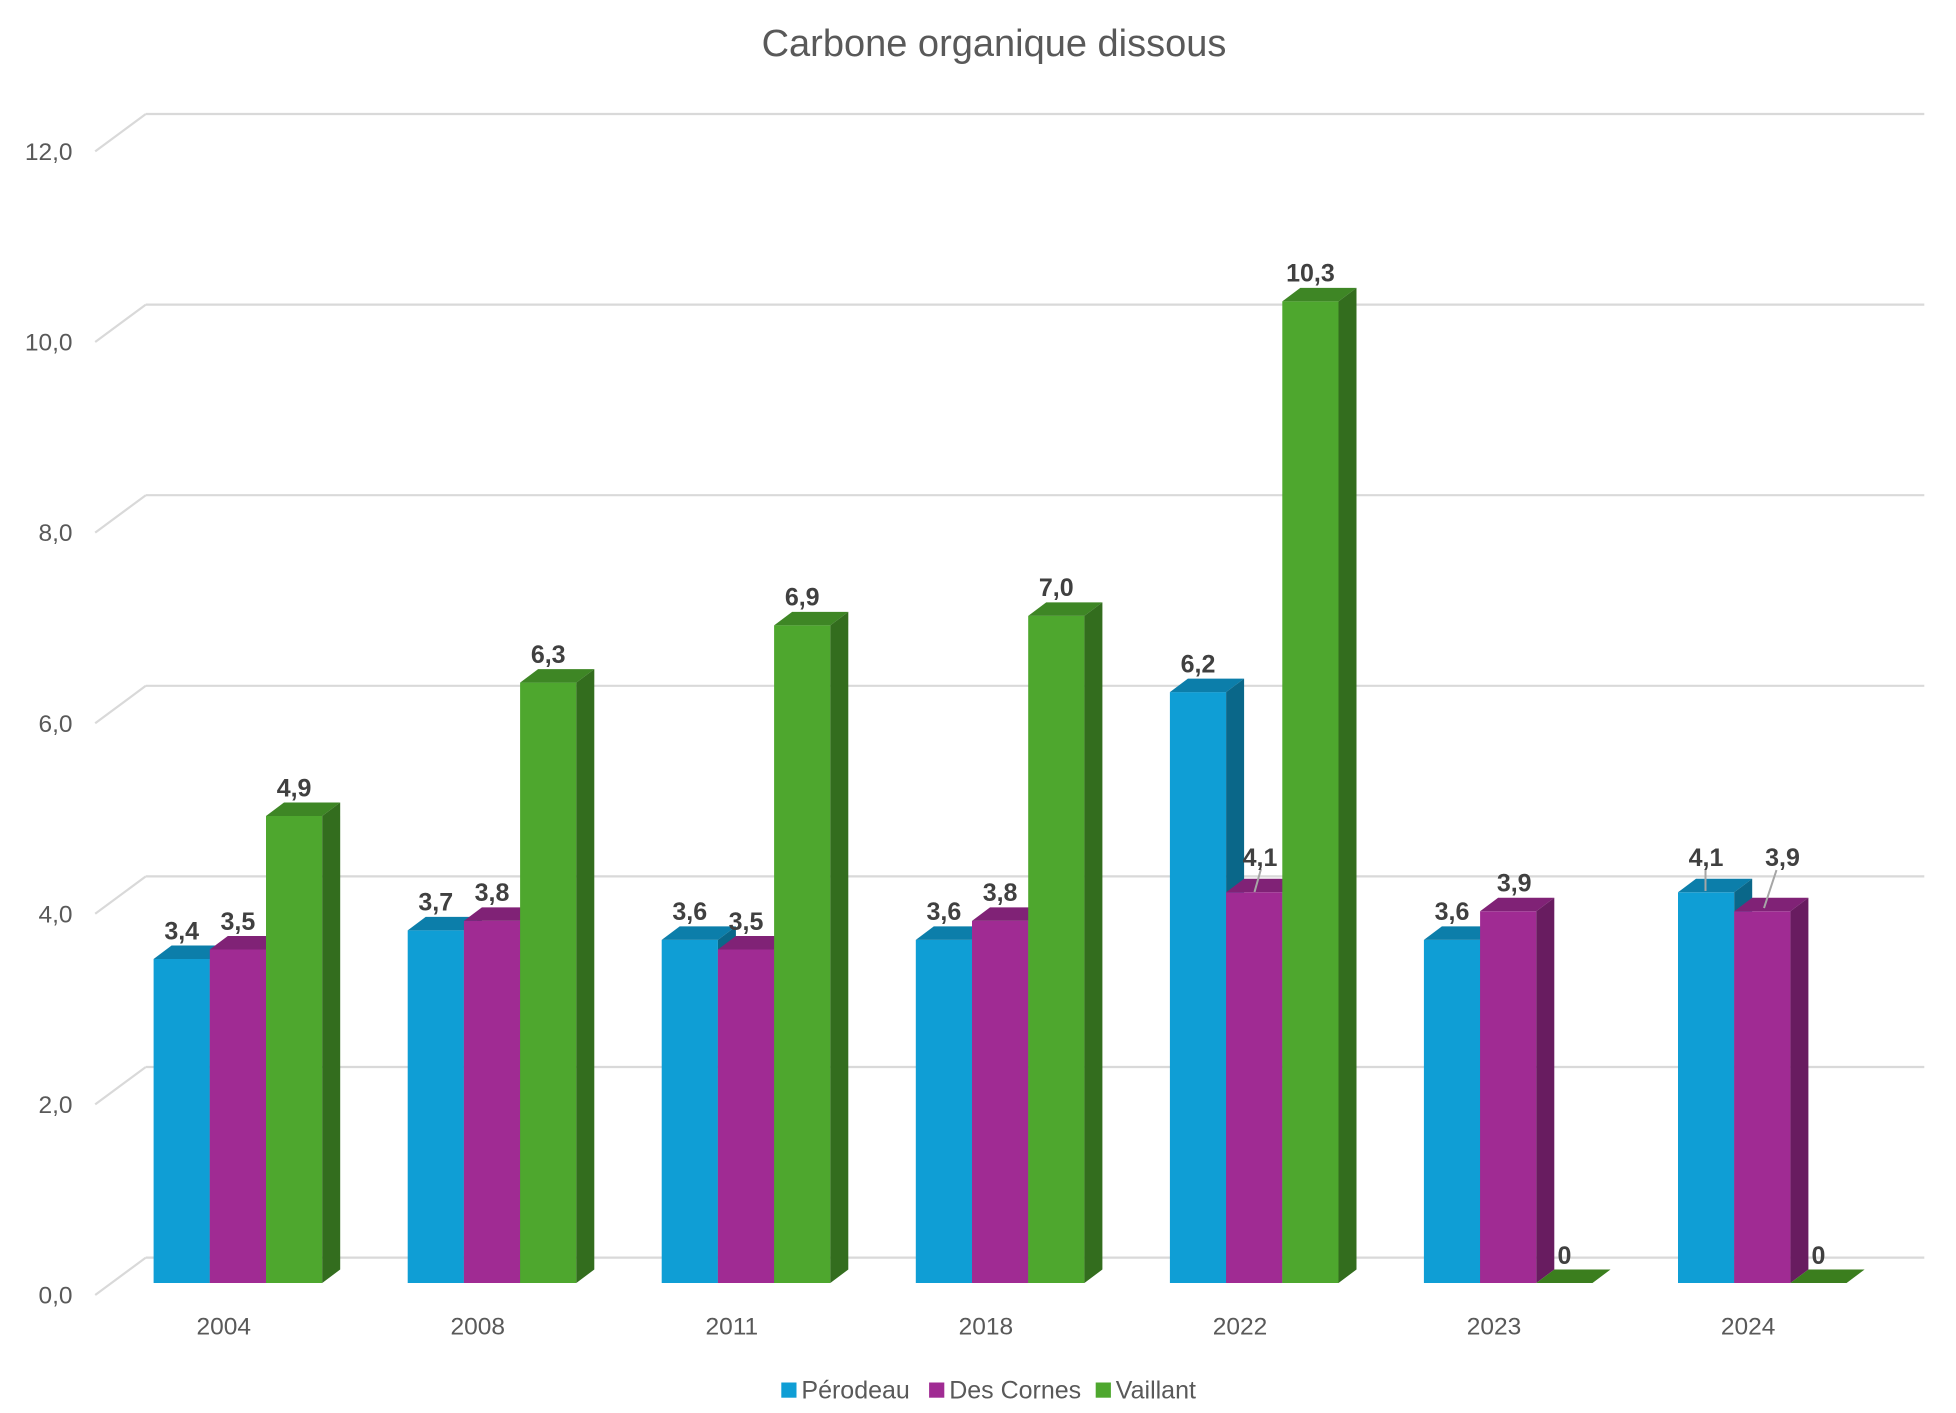 The height and width of the screenshot is (1413, 1956). Describe the element at coordinates (55, 533) in the screenshot. I see `svg-text: 8,0` at that location.